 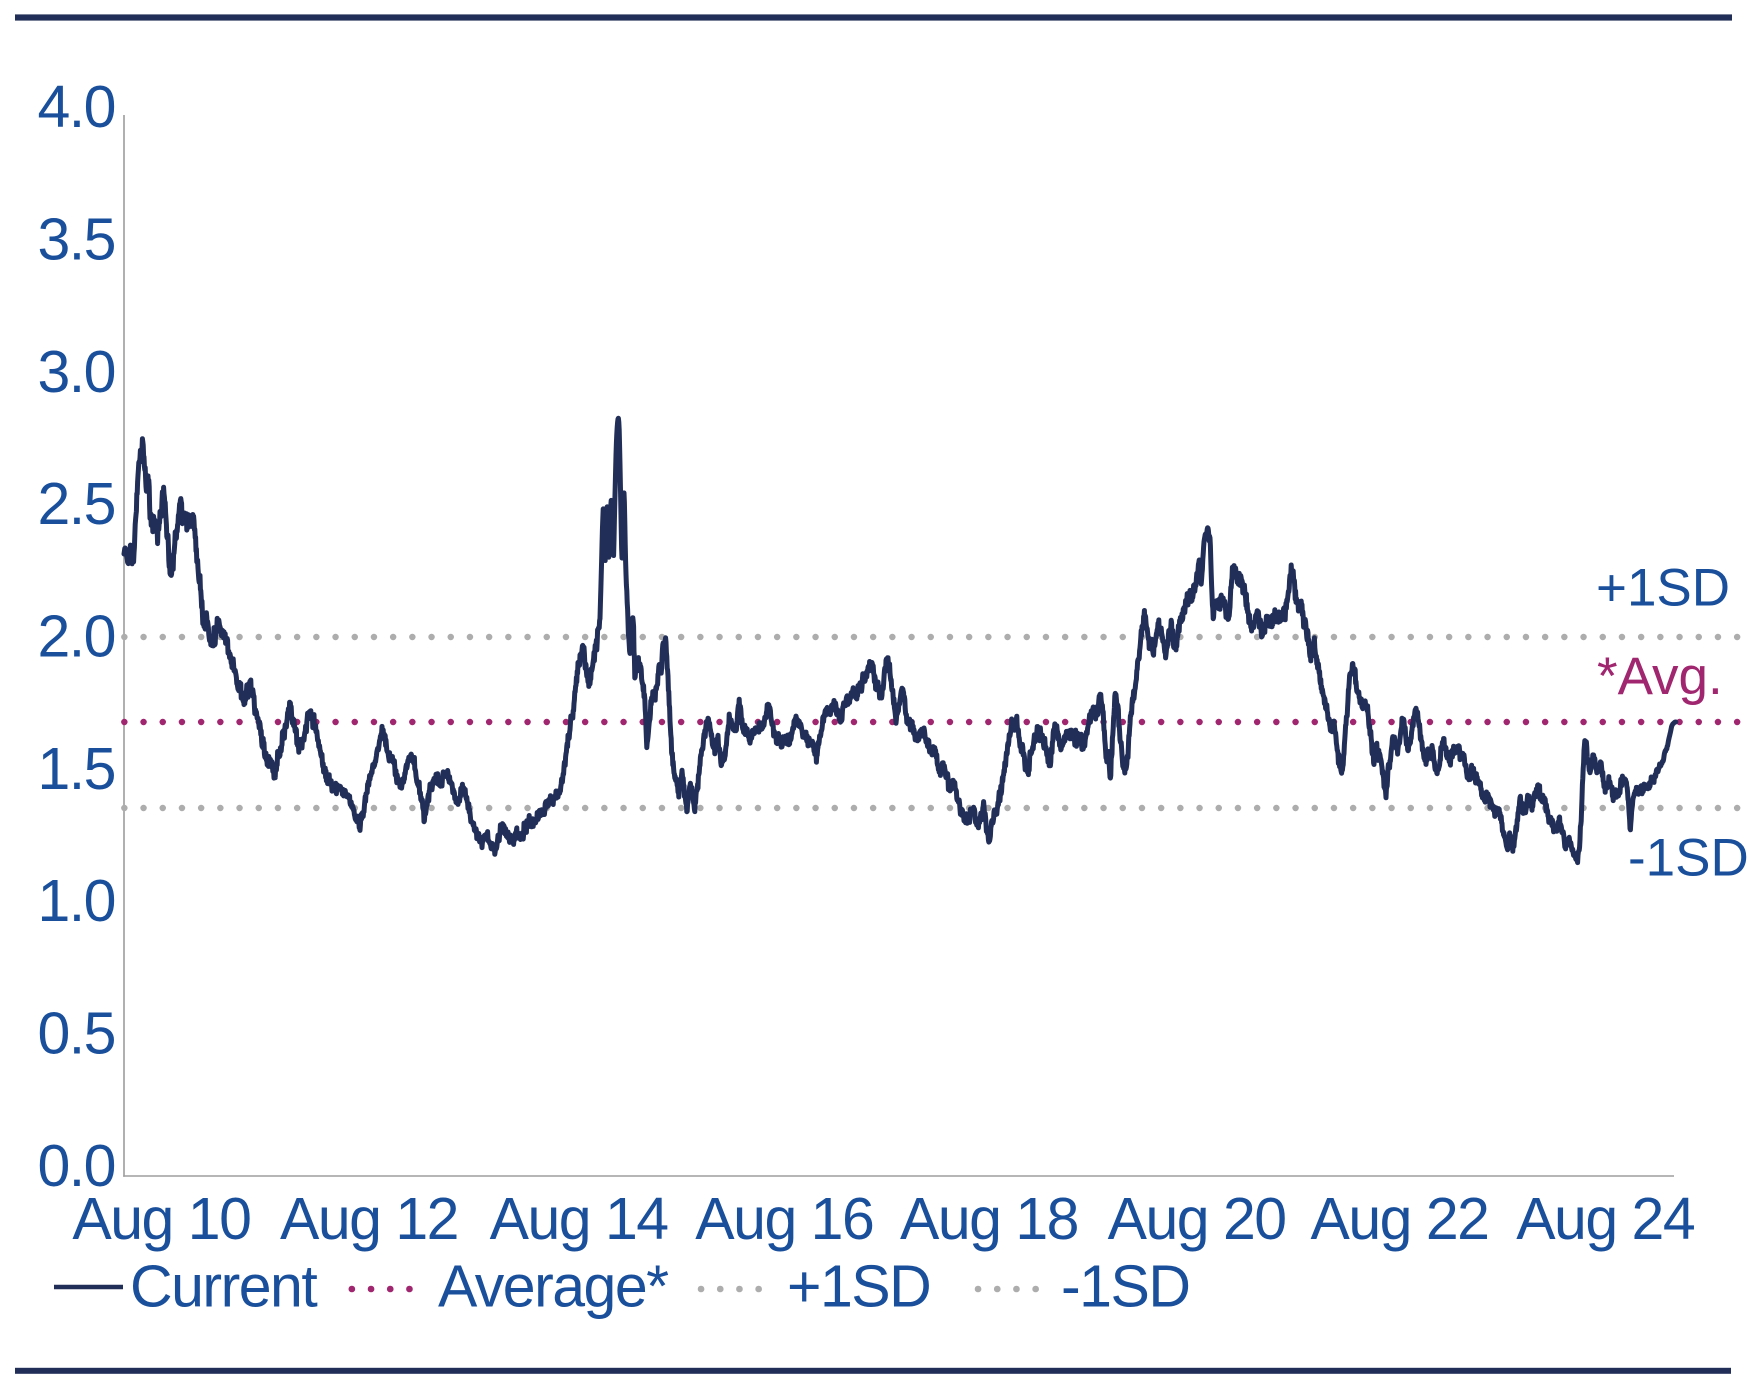 I want to click on svg-text: 2.0, so click(x=76, y=636).